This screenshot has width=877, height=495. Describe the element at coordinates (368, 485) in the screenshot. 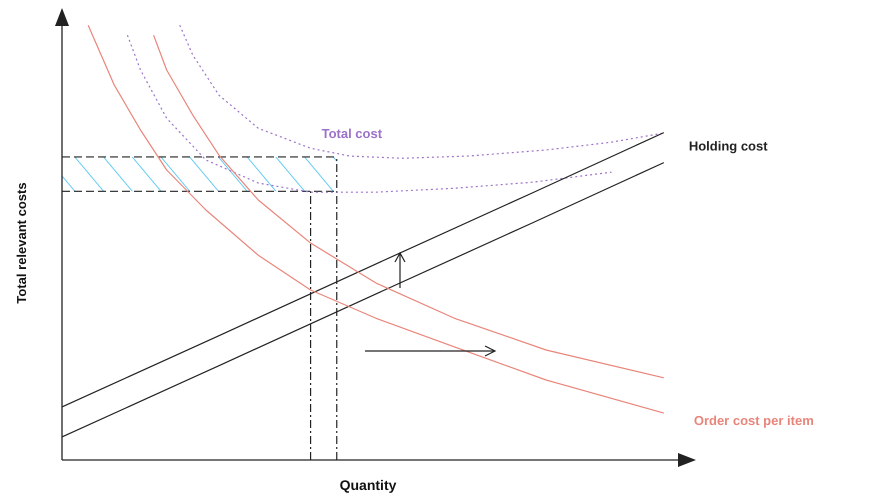

I see `x-axis-title: Quantity` at that location.